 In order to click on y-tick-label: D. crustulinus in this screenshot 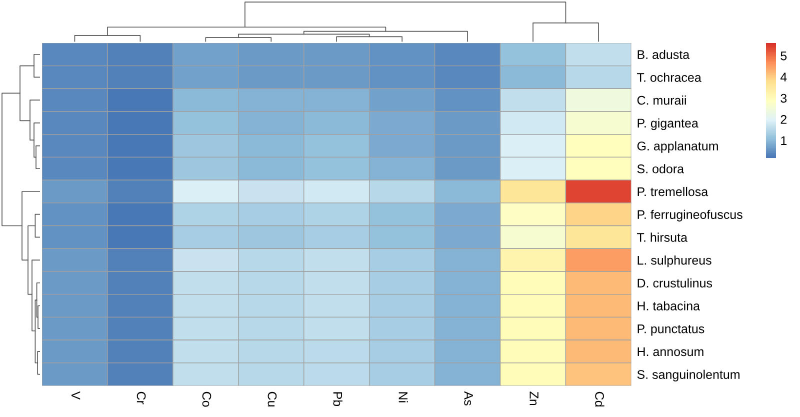, I will do `click(675, 283)`.